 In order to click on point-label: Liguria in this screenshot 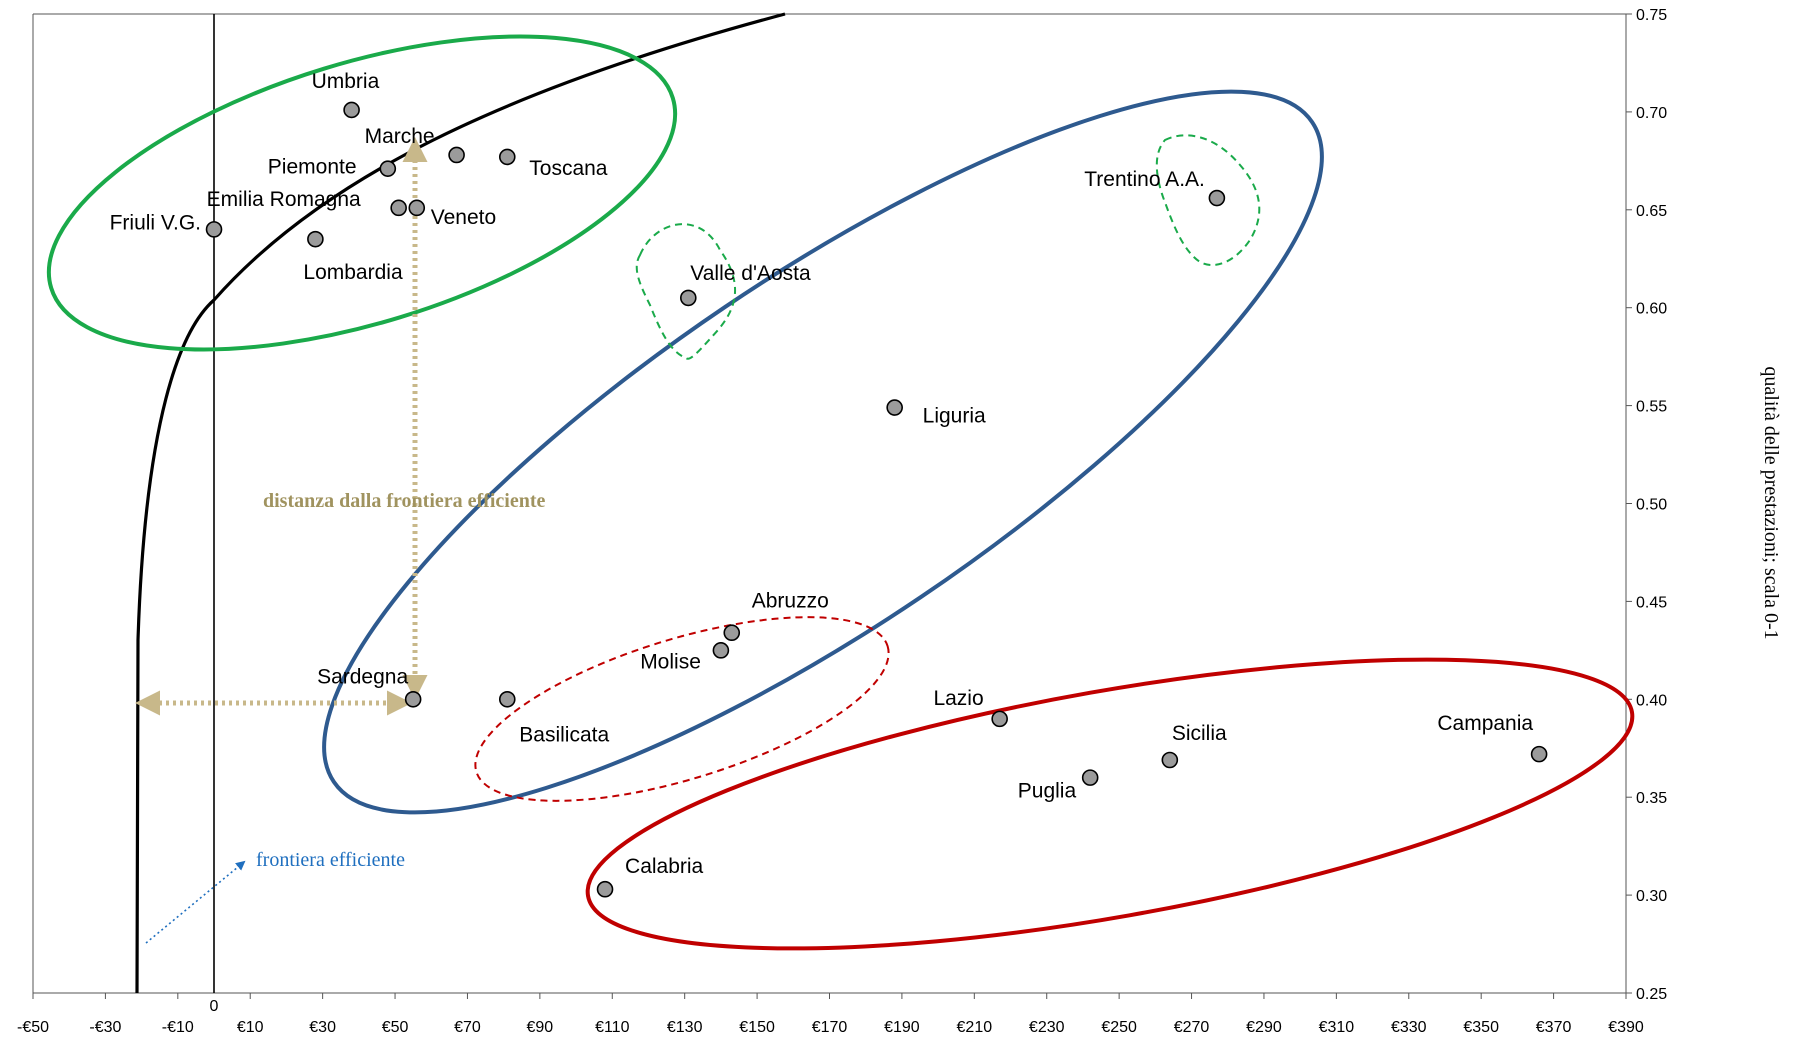, I will do `click(954, 416)`.